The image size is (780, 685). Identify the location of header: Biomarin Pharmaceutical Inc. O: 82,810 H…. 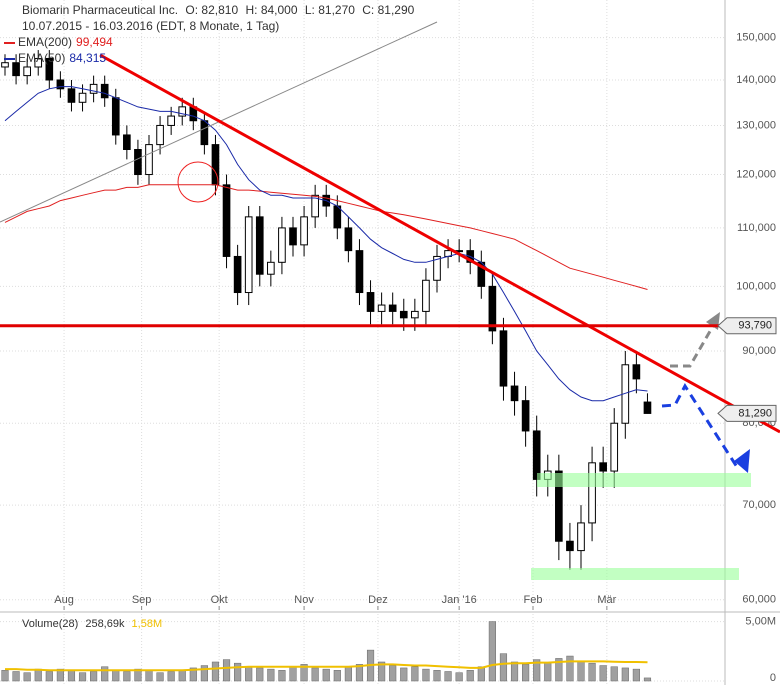
(211, 34).